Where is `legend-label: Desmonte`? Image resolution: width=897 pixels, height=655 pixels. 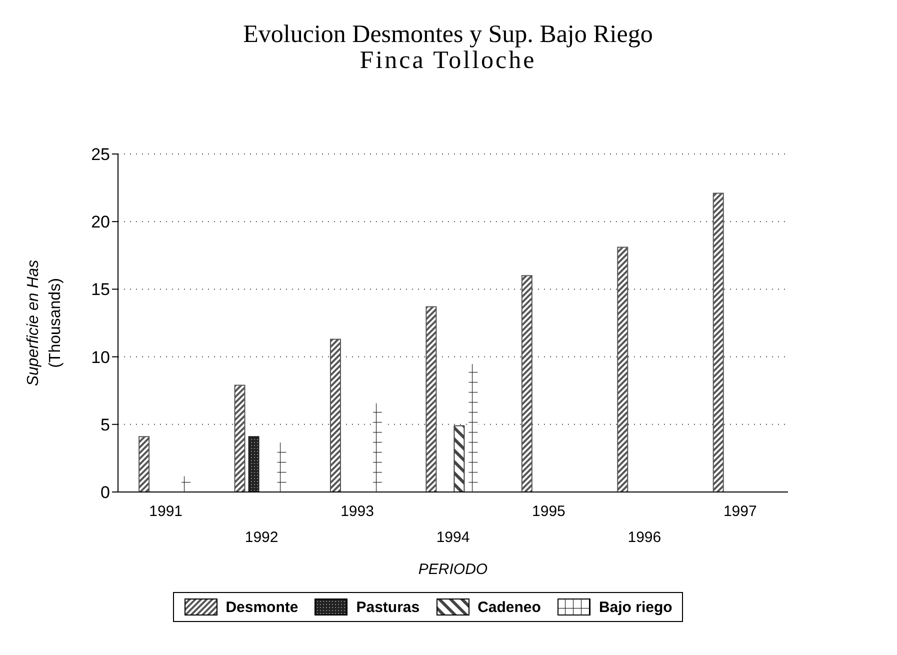
legend-label: Desmonte is located at coordinates (262, 607).